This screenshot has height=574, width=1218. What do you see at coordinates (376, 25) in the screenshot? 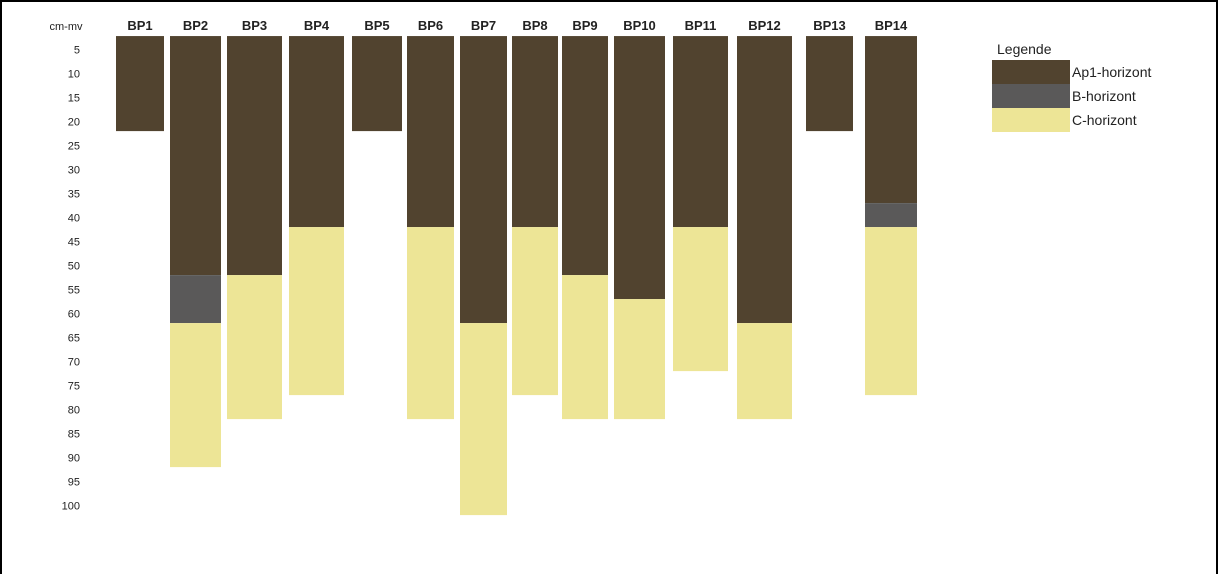
I see `category-label: BP5` at bounding box center [376, 25].